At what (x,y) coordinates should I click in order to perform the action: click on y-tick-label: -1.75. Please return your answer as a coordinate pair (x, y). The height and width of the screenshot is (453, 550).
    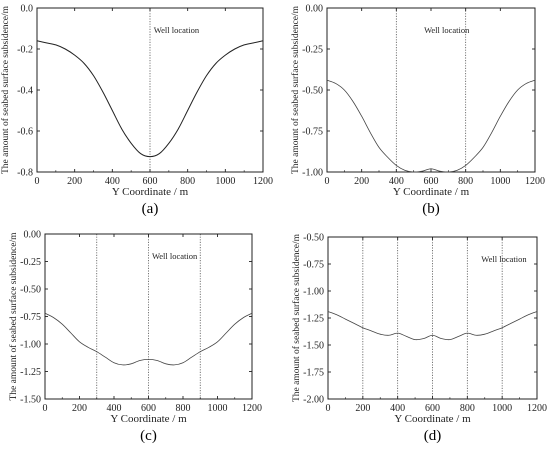
    Looking at the image, I should click on (313, 373).